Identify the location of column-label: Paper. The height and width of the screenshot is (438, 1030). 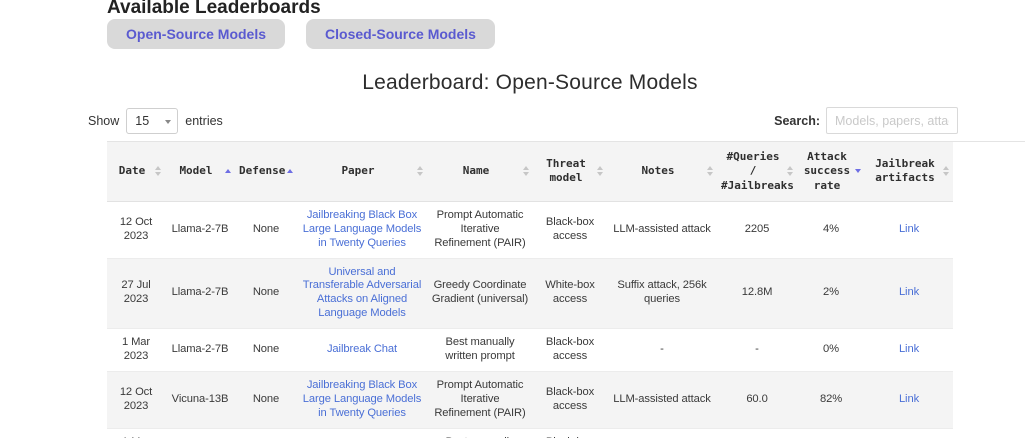
(358, 171).